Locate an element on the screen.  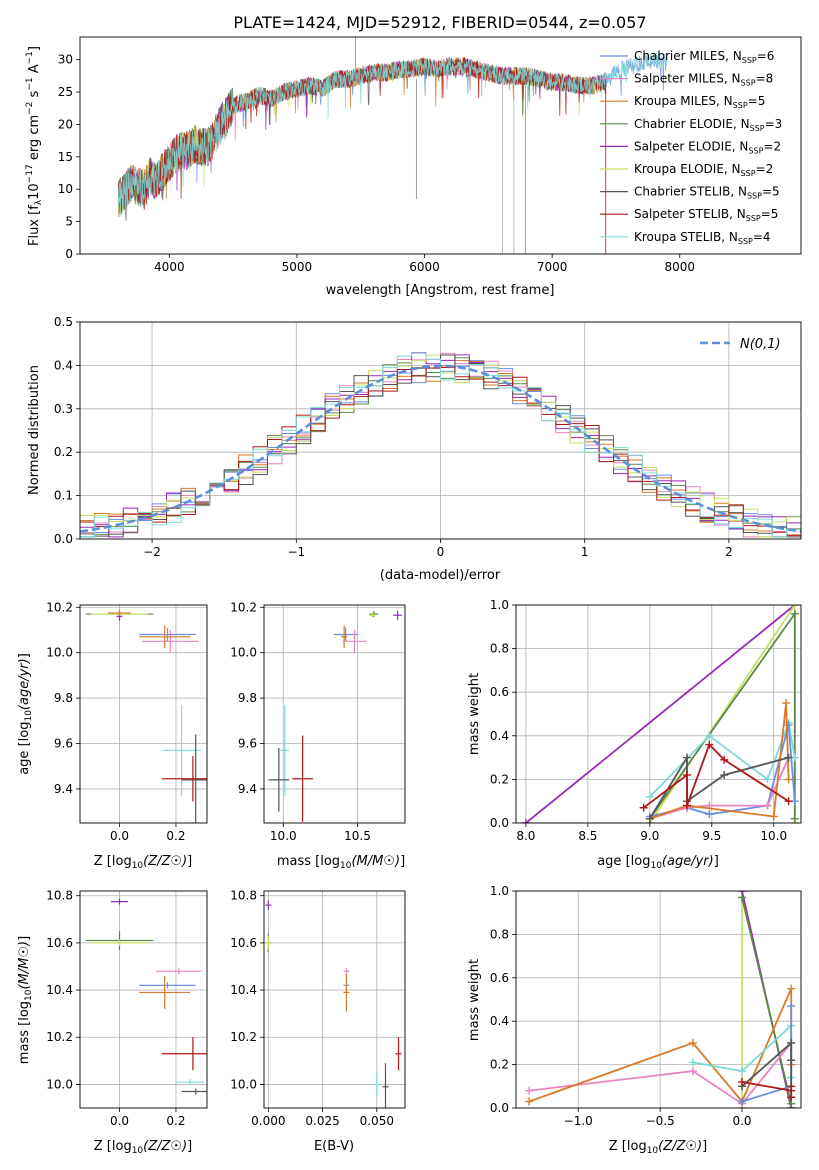
y-tick-label: 0.1 is located at coordinates (63, 496).